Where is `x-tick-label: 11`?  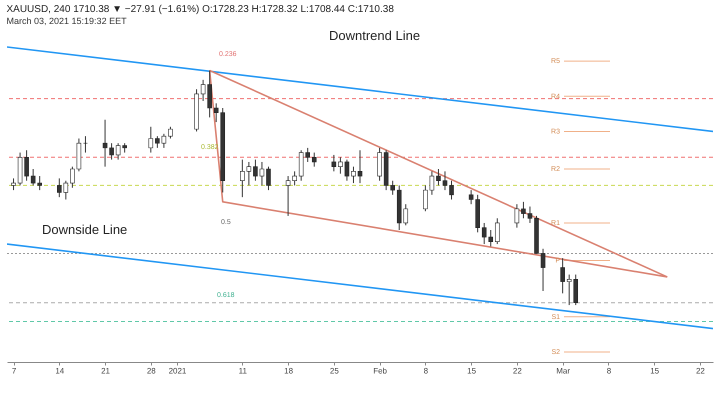
x-tick-label: 11 is located at coordinates (243, 371).